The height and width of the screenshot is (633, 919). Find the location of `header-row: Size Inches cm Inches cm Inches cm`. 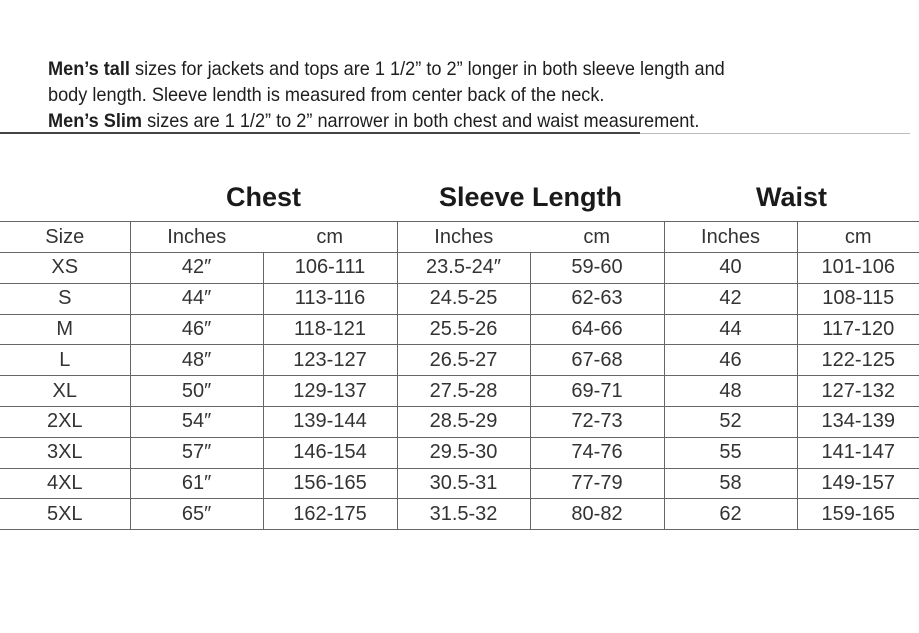

header-row: Size Inches cm Inches cm Inches cm is located at coordinates (459, 237).